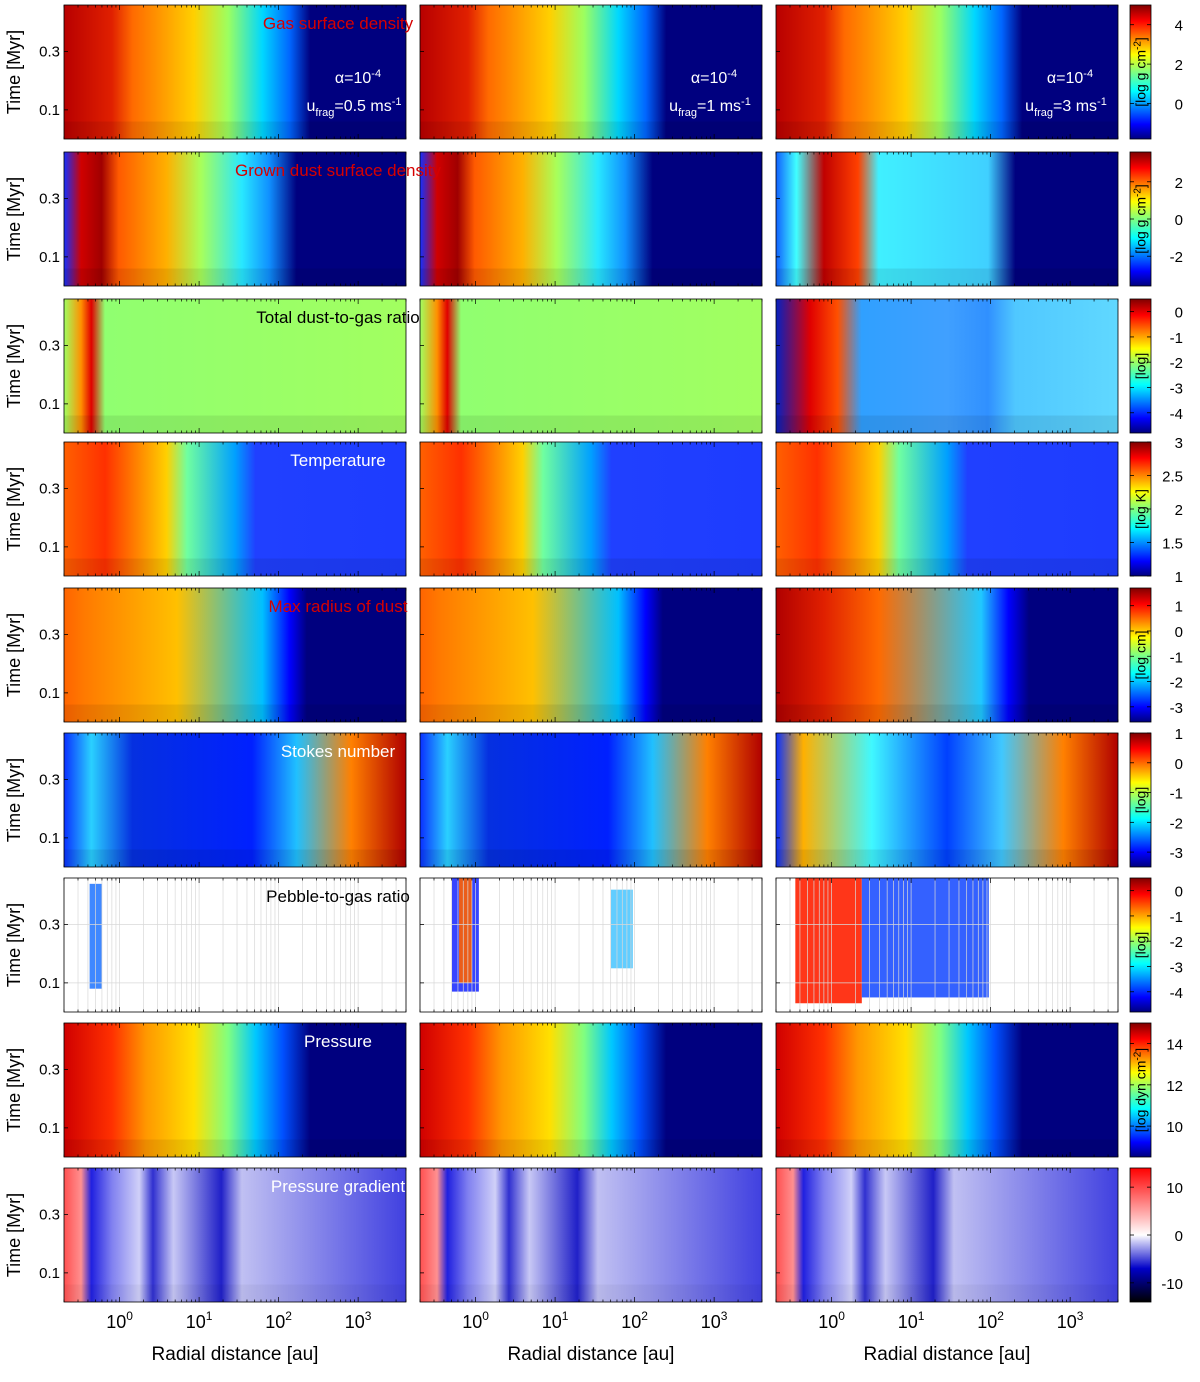 The height and width of the screenshot is (1382, 1200). Describe the element at coordinates (1174, 1086) in the screenshot. I see `colorbar-tick-label: 12` at that location.